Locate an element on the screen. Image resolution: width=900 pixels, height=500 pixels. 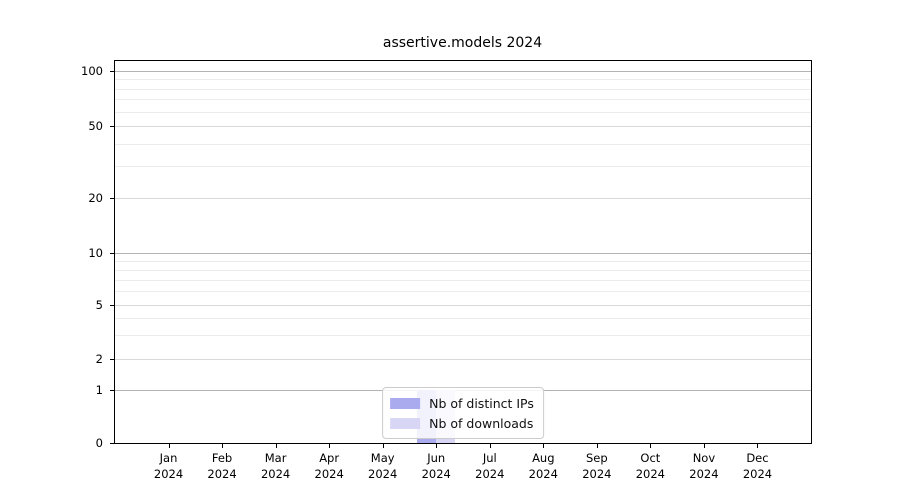
legend: Nb of distinct IPs Nb of downloads is located at coordinates (463, 413).